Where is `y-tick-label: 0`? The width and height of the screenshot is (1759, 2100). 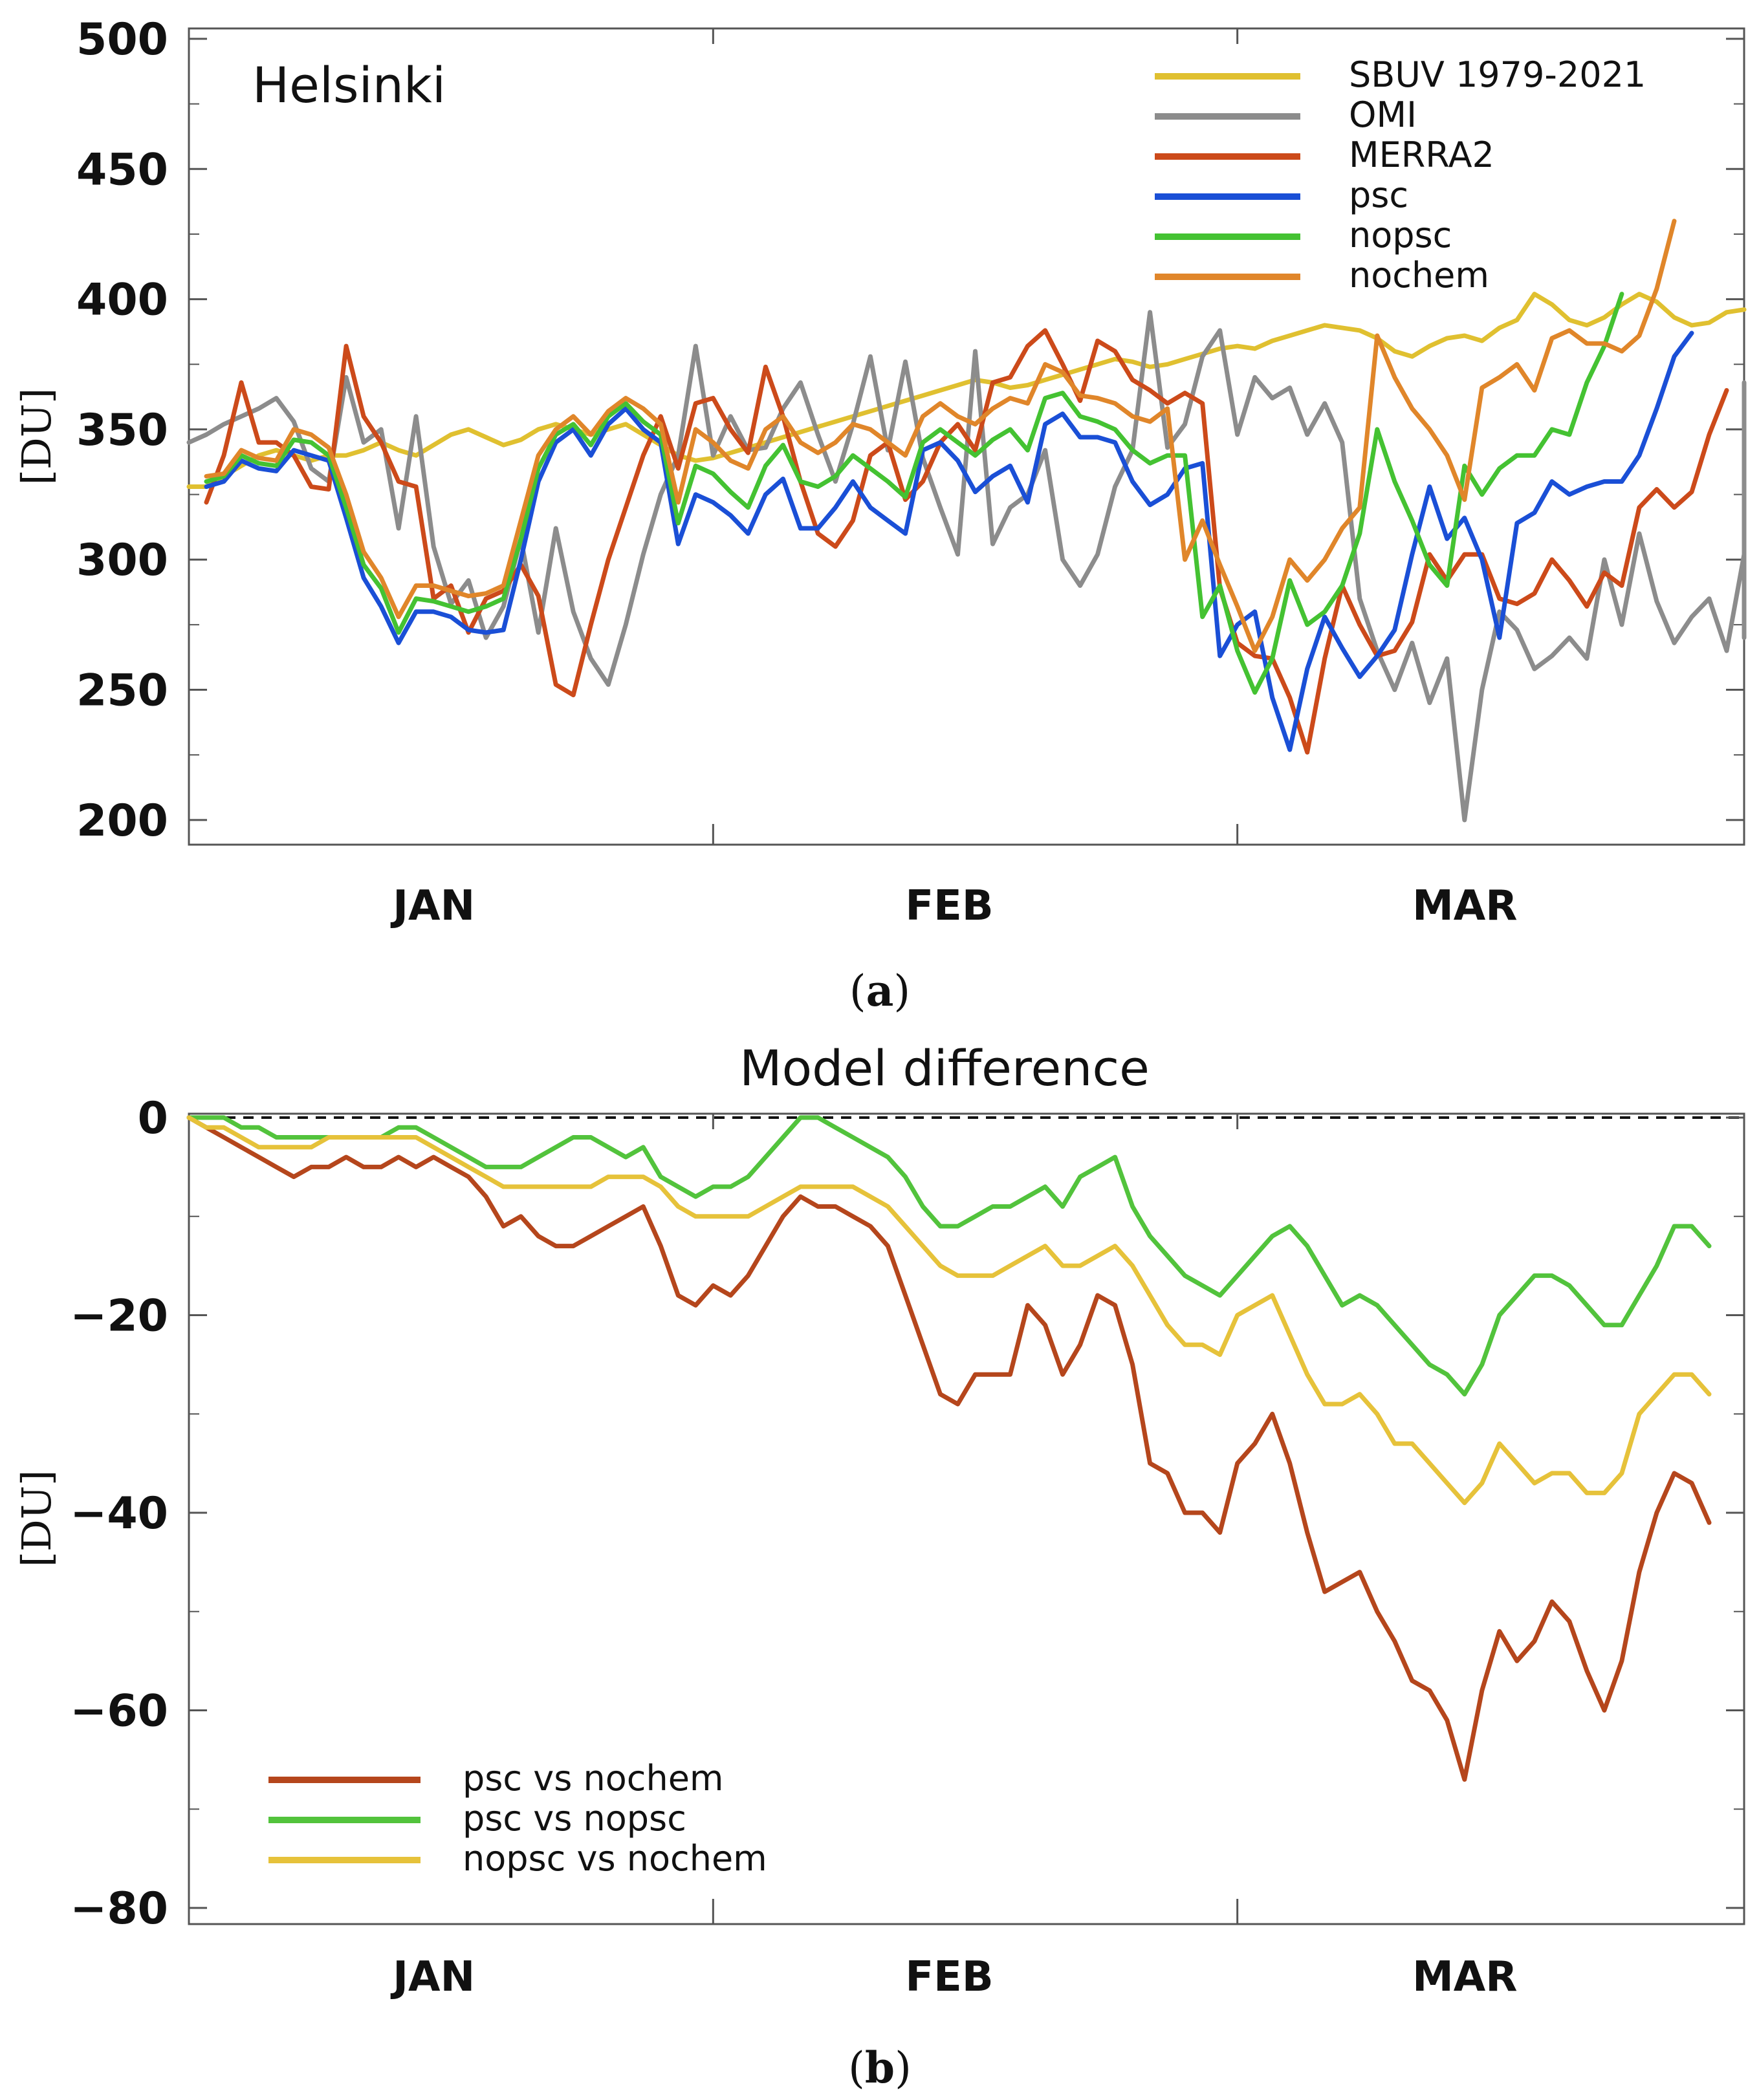
y-tick-label: 0 is located at coordinates (153, 1118).